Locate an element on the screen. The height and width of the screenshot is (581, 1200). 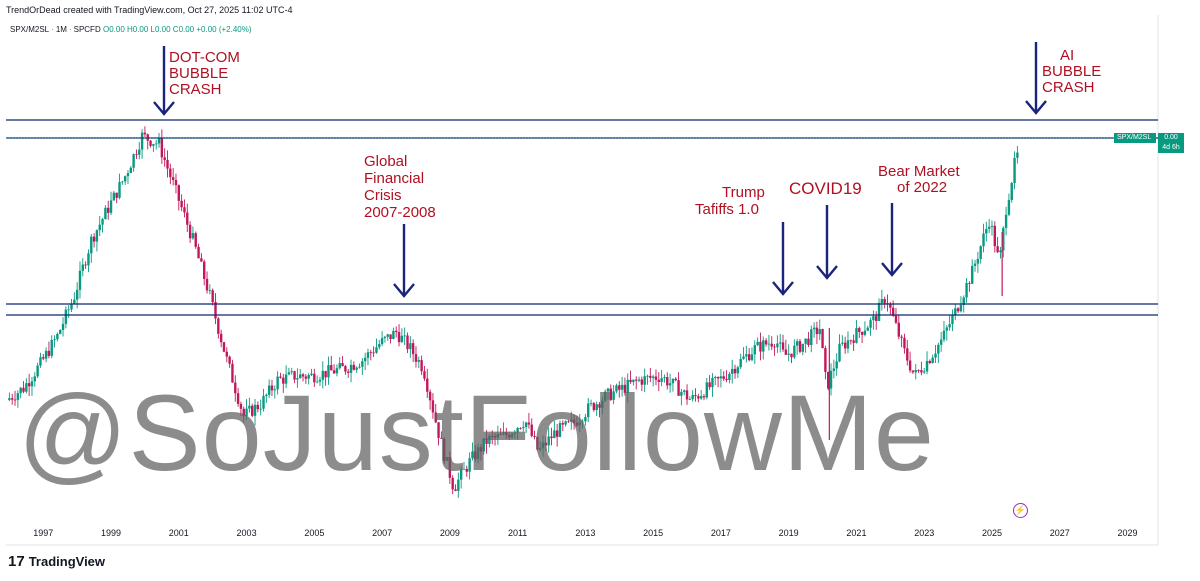
bear-line-2: of 2022 is located at coordinates (922, 187).